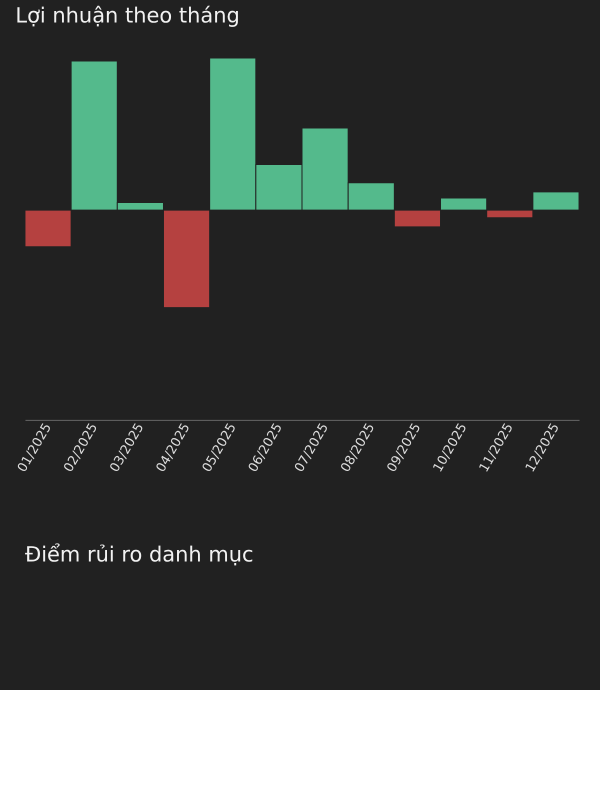 The width and height of the screenshot is (600, 800). I want to click on chart-title: Lợi nhuận theo tháng, so click(127, 16).